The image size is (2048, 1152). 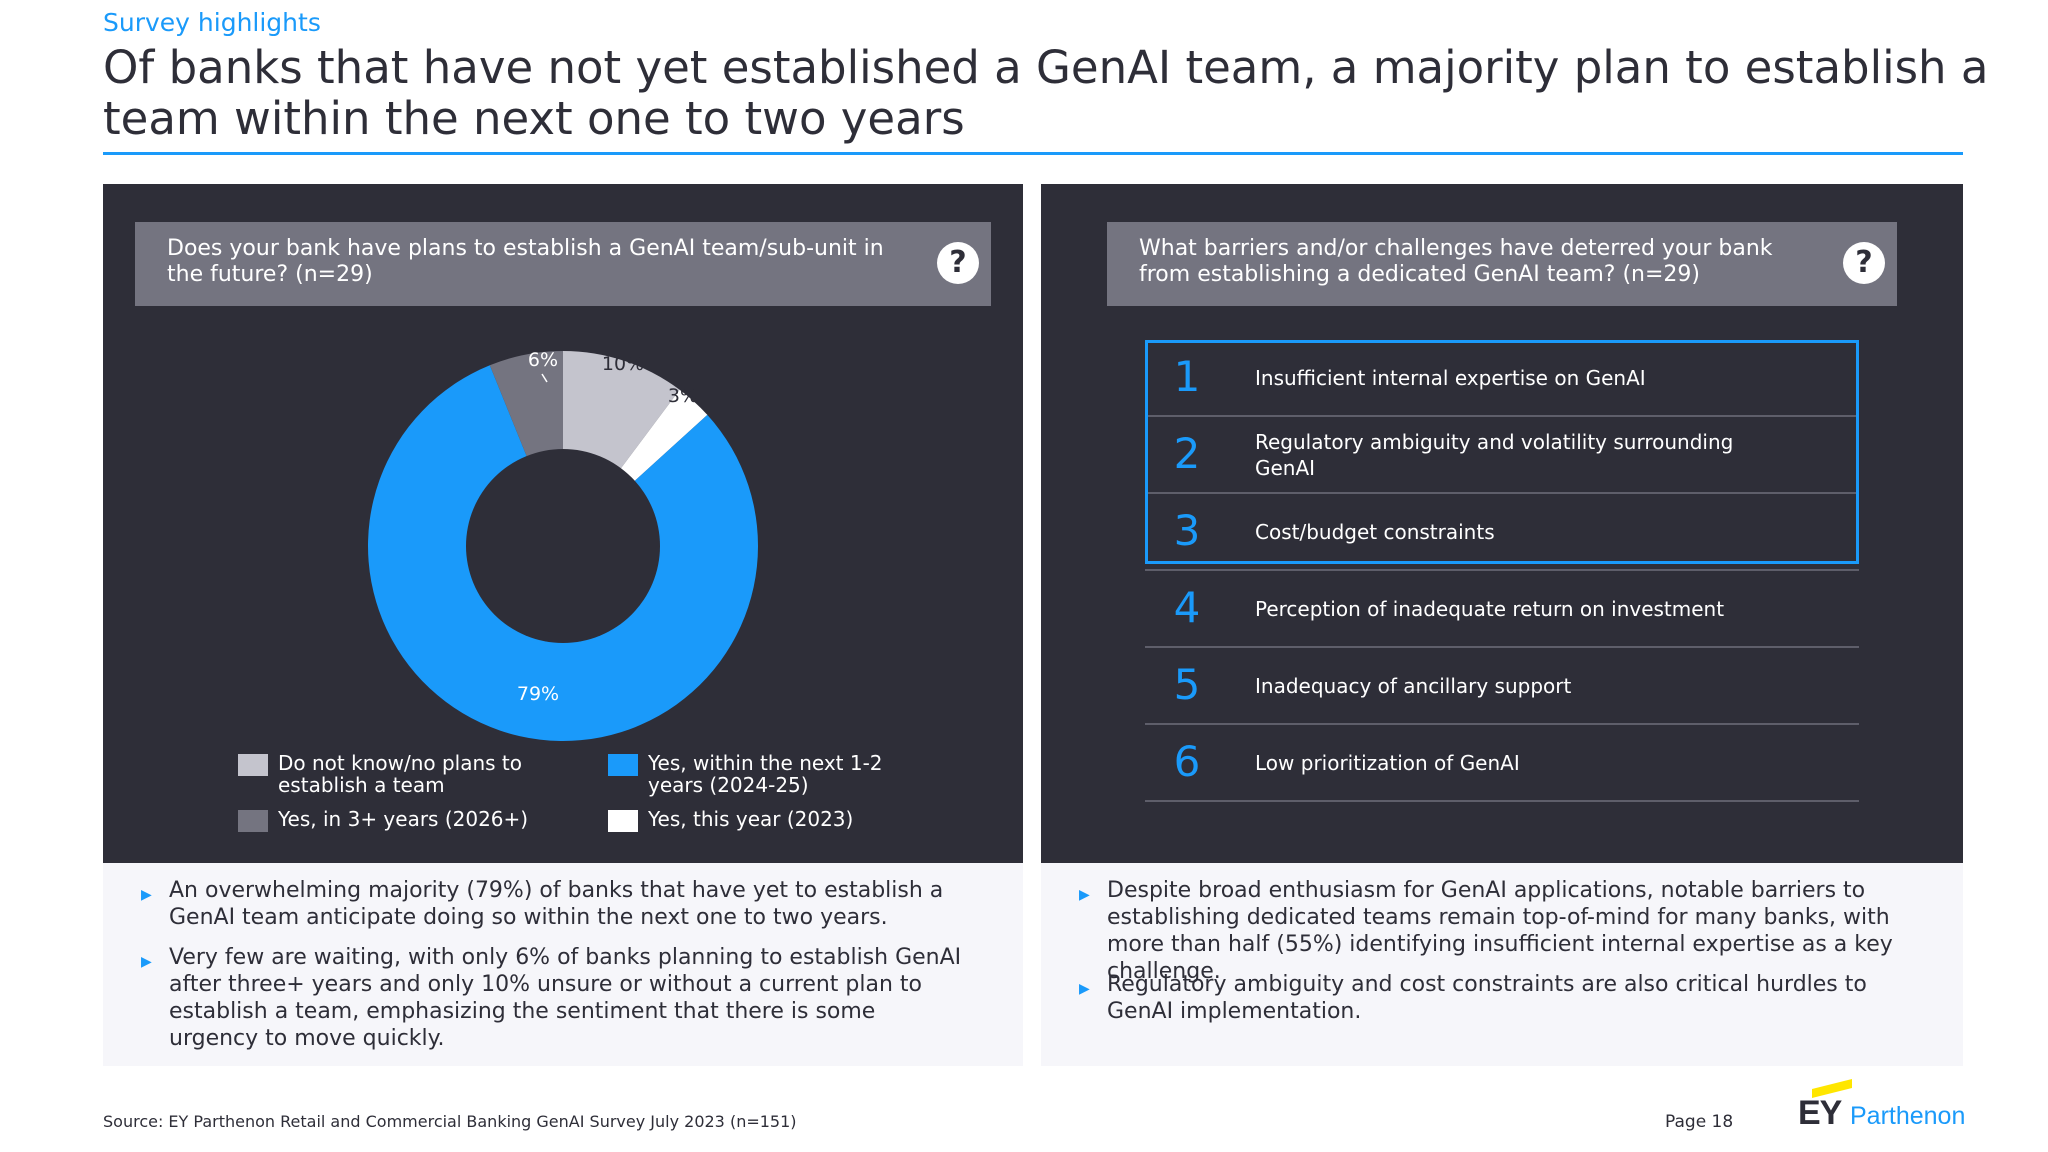 I want to click on barrier-text: Low prioritization of GenAI, so click(x=1387, y=762).